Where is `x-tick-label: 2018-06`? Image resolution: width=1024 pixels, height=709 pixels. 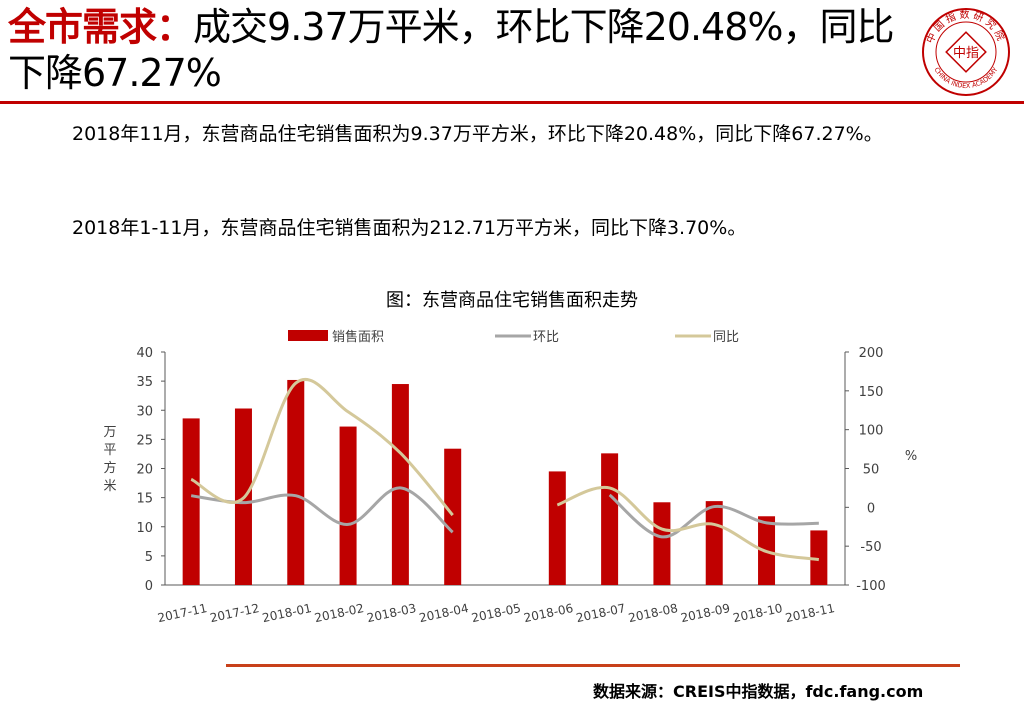 x-tick-label: 2018-06 is located at coordinates (548, 613).